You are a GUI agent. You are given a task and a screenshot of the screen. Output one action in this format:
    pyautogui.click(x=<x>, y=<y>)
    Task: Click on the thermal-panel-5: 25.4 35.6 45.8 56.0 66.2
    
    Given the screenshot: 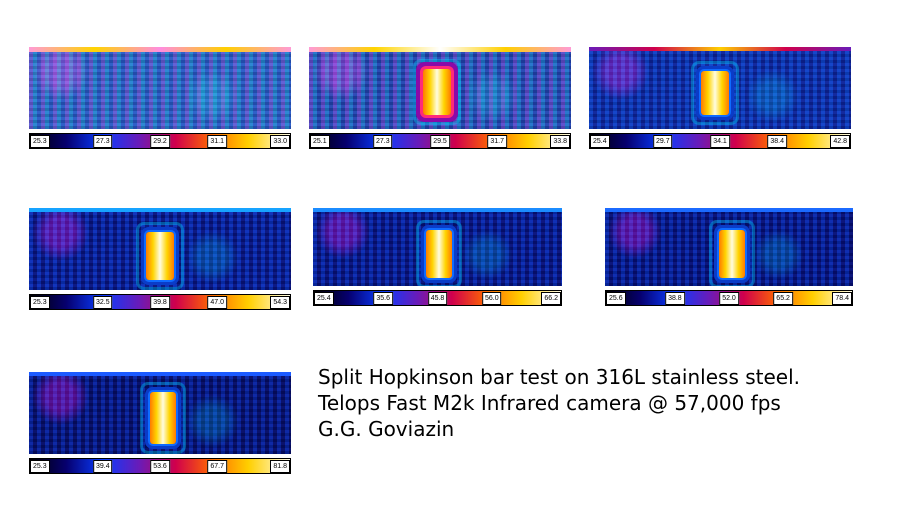 What is the action you would take?
    pyautogui.click(x=437, y=257)
    